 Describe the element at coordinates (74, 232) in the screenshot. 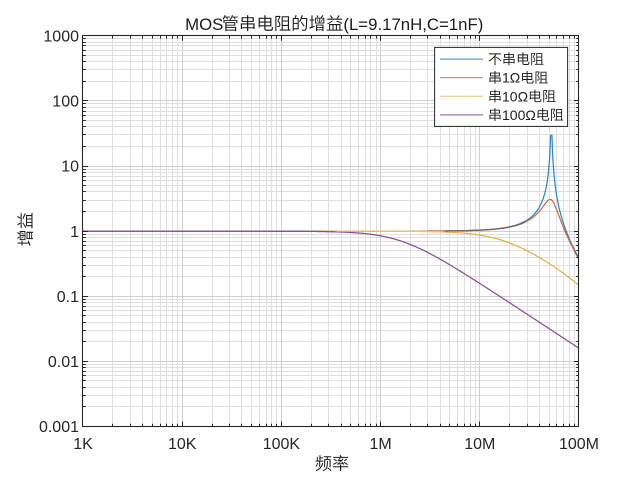

I see `svg-text: 1` at that location.